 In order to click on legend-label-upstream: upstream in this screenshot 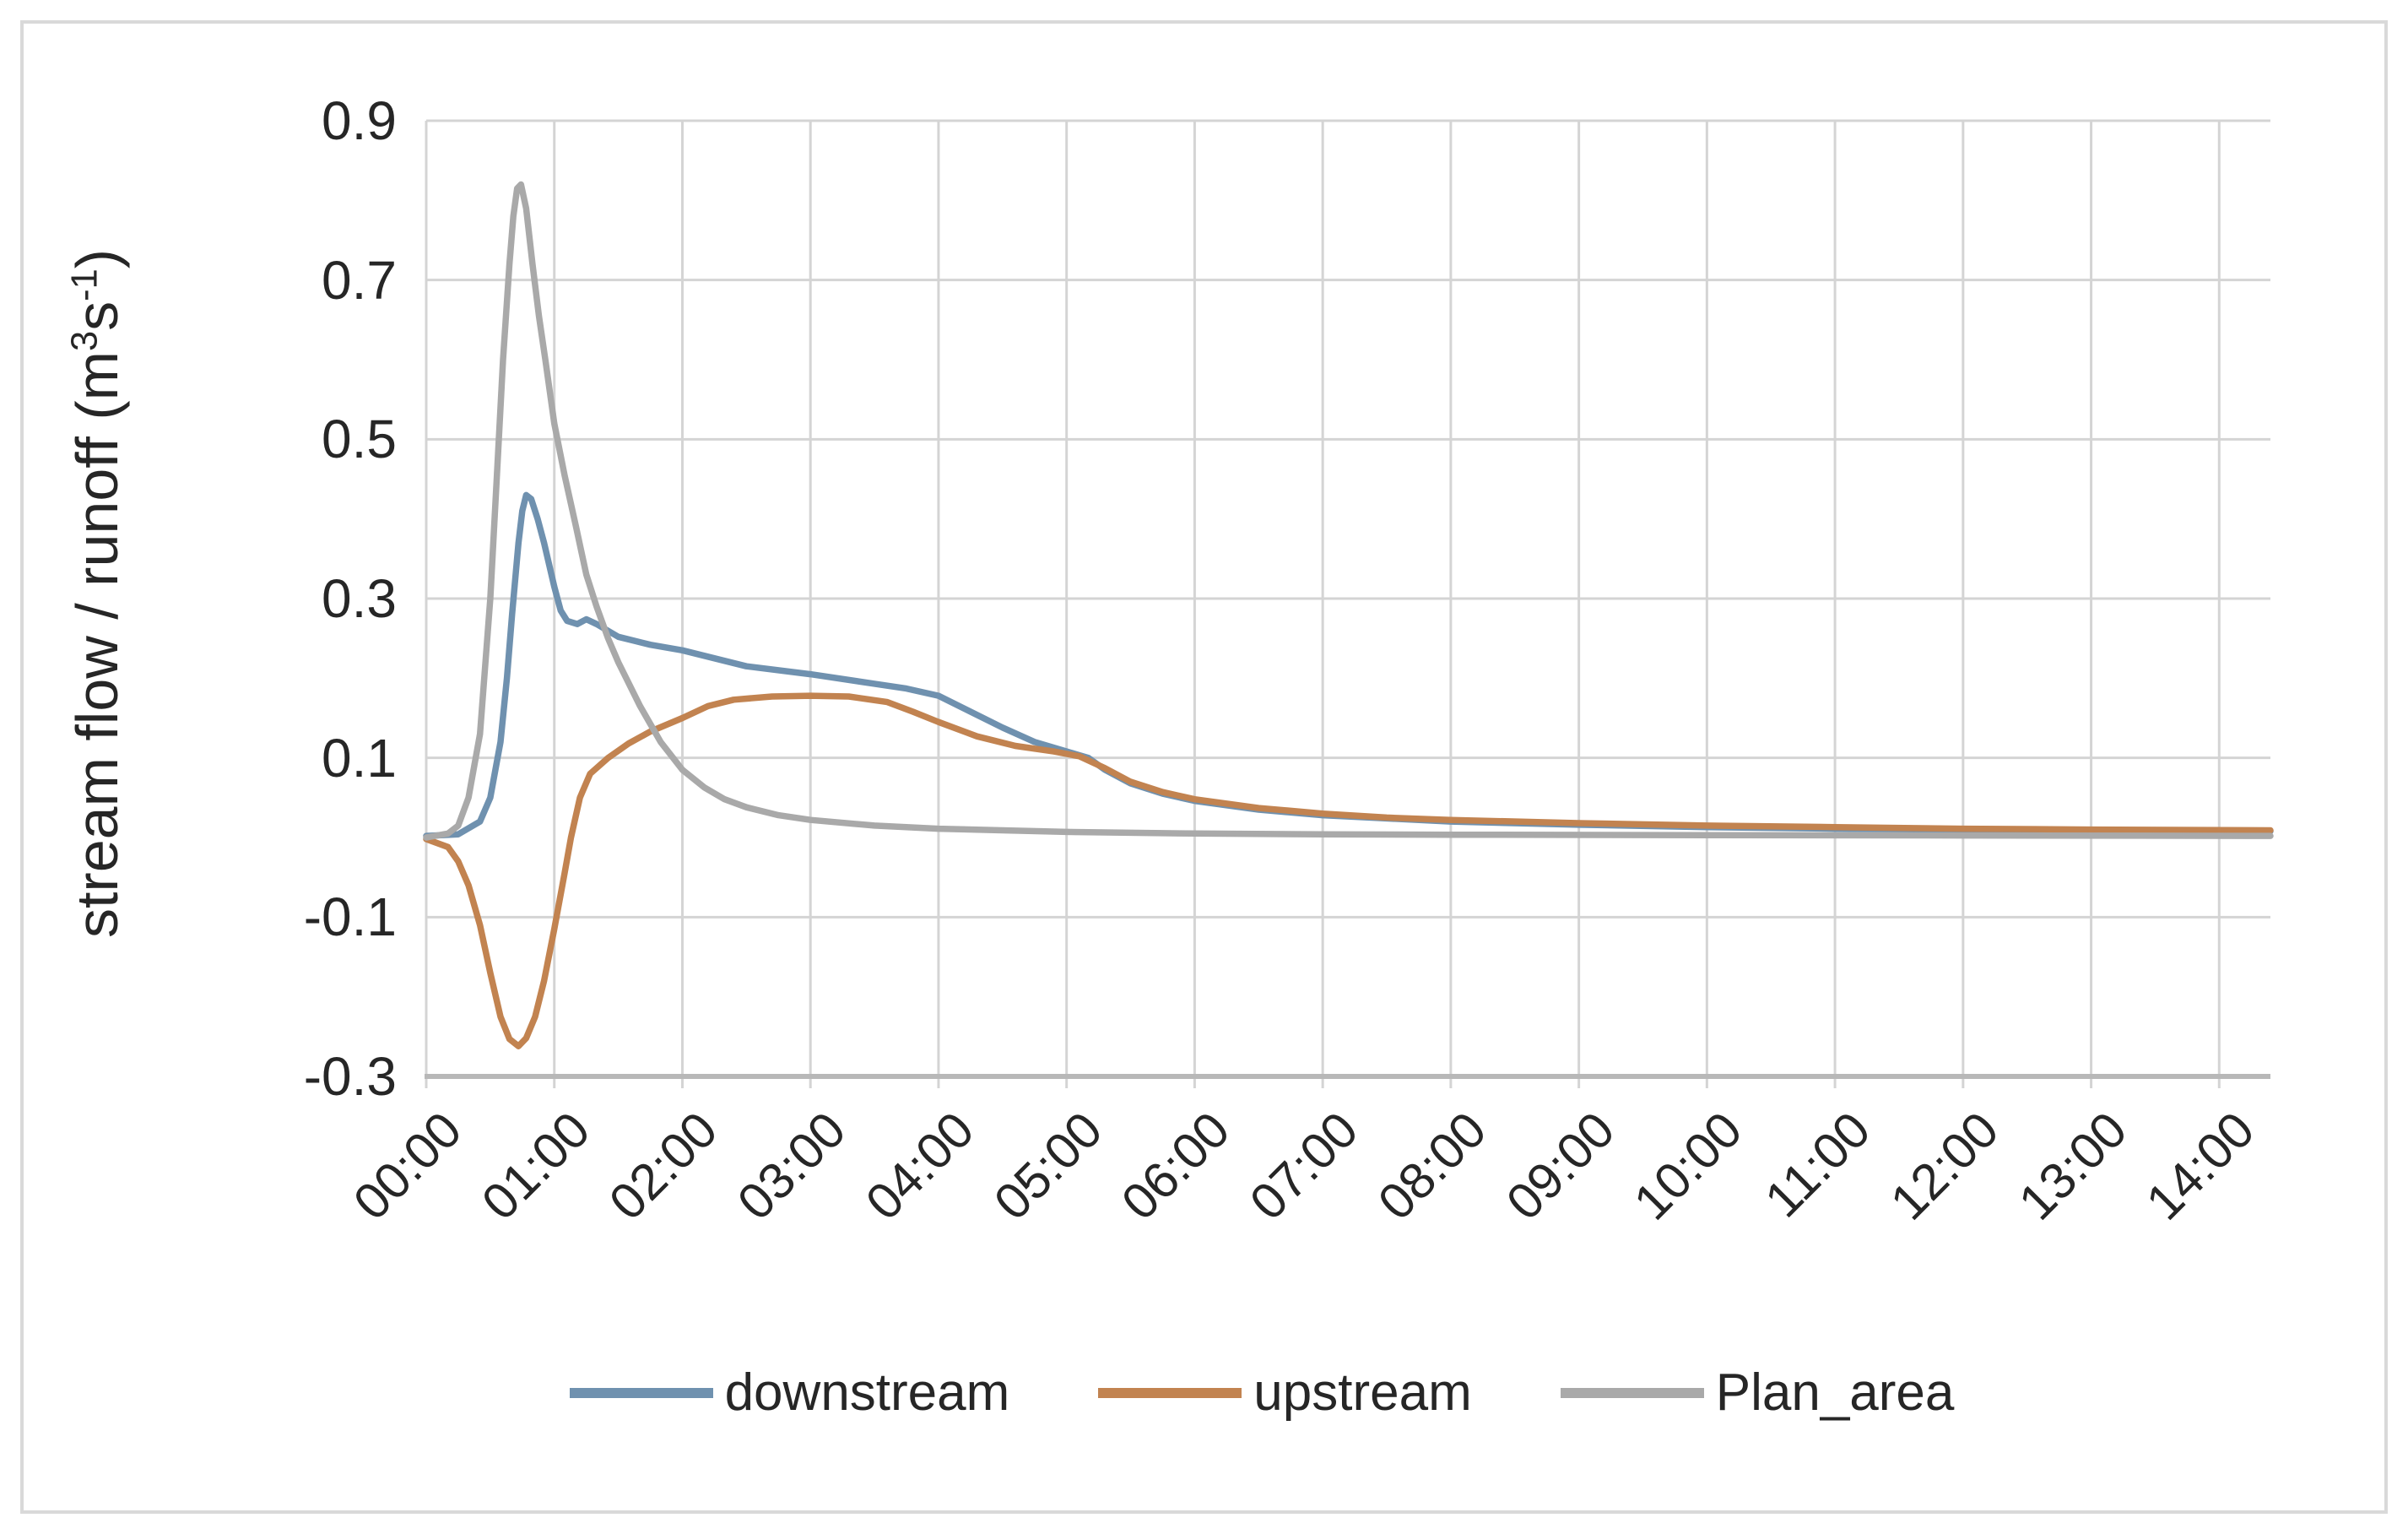, I will do `click(1362, 1392)`.